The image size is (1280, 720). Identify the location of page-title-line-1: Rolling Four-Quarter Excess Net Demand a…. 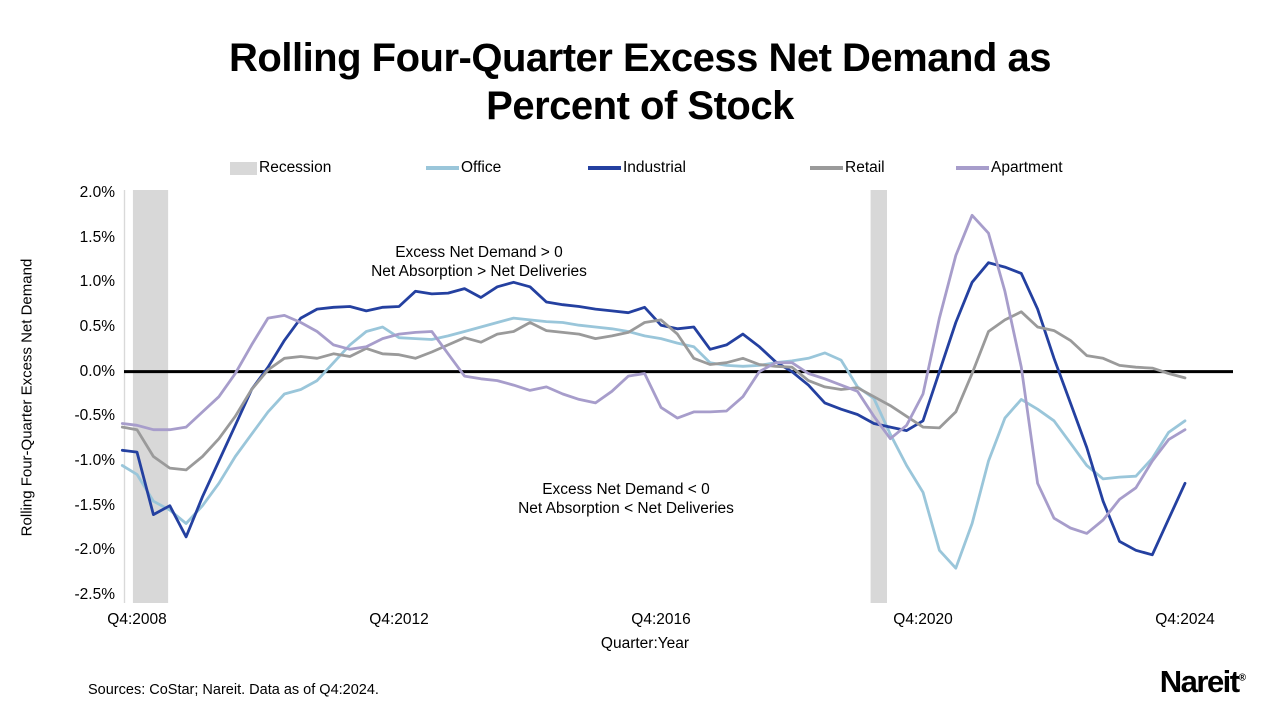
(640, 58).